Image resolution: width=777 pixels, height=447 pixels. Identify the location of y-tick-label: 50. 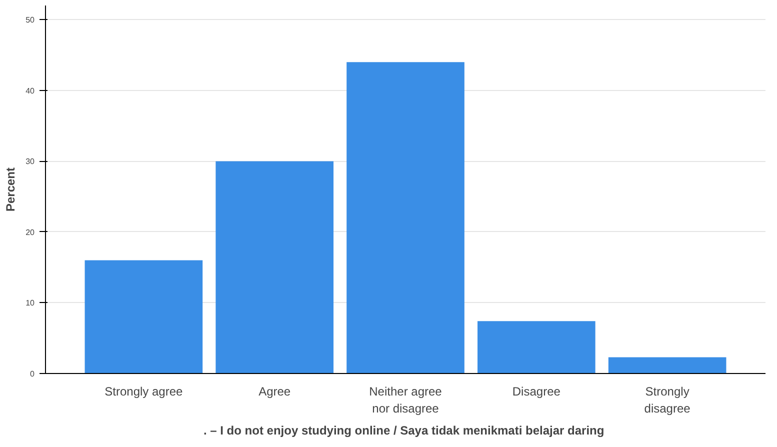
(31, 20).